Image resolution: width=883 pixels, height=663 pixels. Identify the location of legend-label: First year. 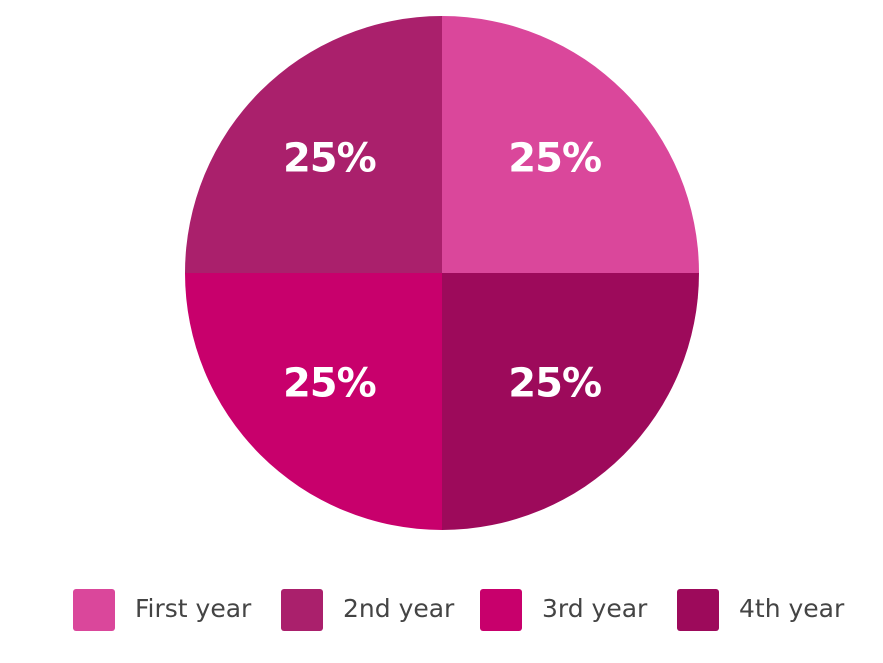
(193, 608).